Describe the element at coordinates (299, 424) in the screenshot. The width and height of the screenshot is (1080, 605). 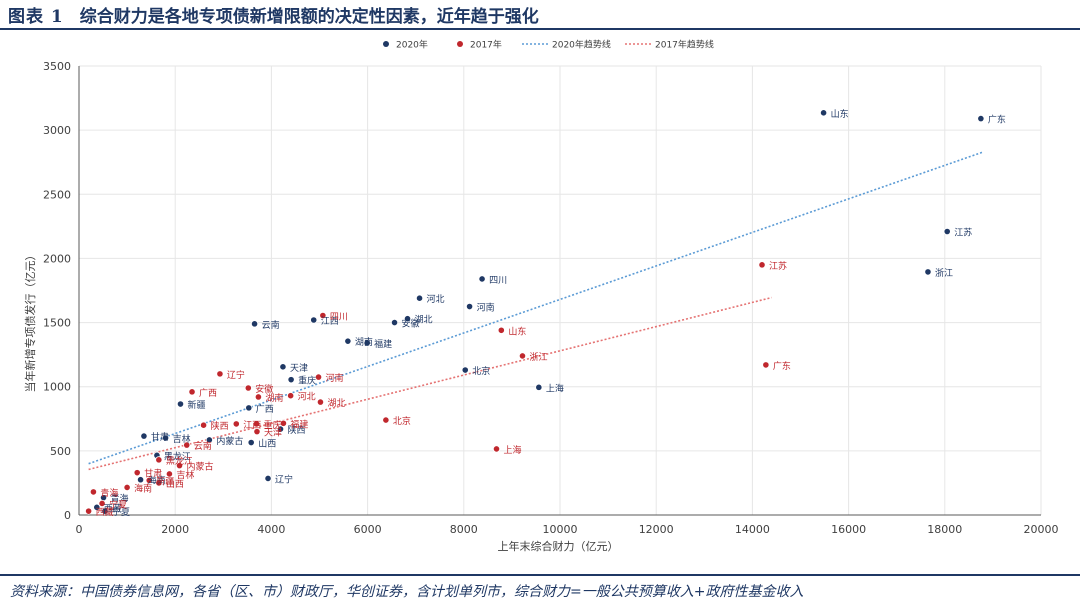
I see `point-label: 福建` at that location.